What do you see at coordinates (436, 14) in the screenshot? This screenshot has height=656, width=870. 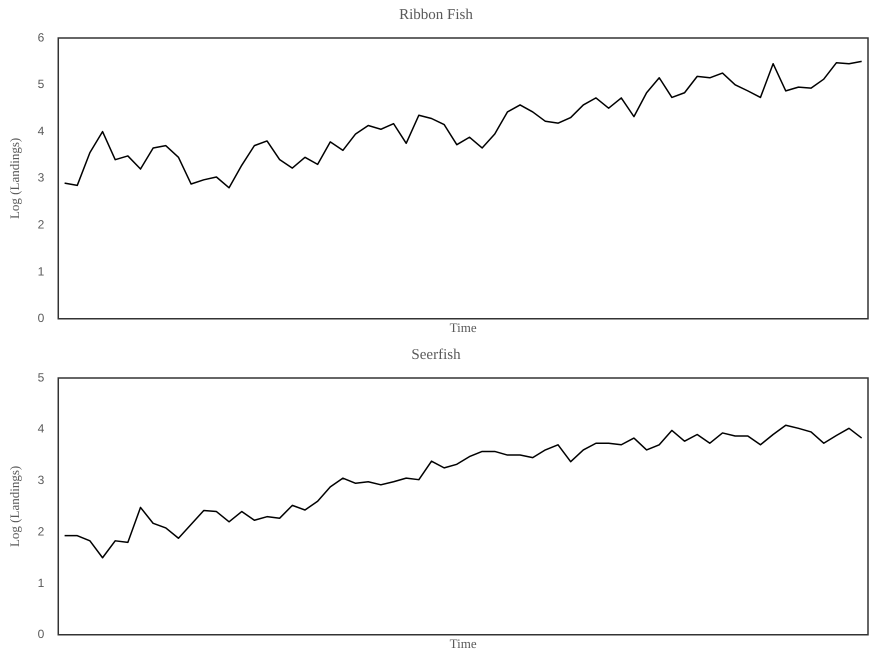 I see `chart-title: Ribbon Fish` at bounding box center [436, 14].